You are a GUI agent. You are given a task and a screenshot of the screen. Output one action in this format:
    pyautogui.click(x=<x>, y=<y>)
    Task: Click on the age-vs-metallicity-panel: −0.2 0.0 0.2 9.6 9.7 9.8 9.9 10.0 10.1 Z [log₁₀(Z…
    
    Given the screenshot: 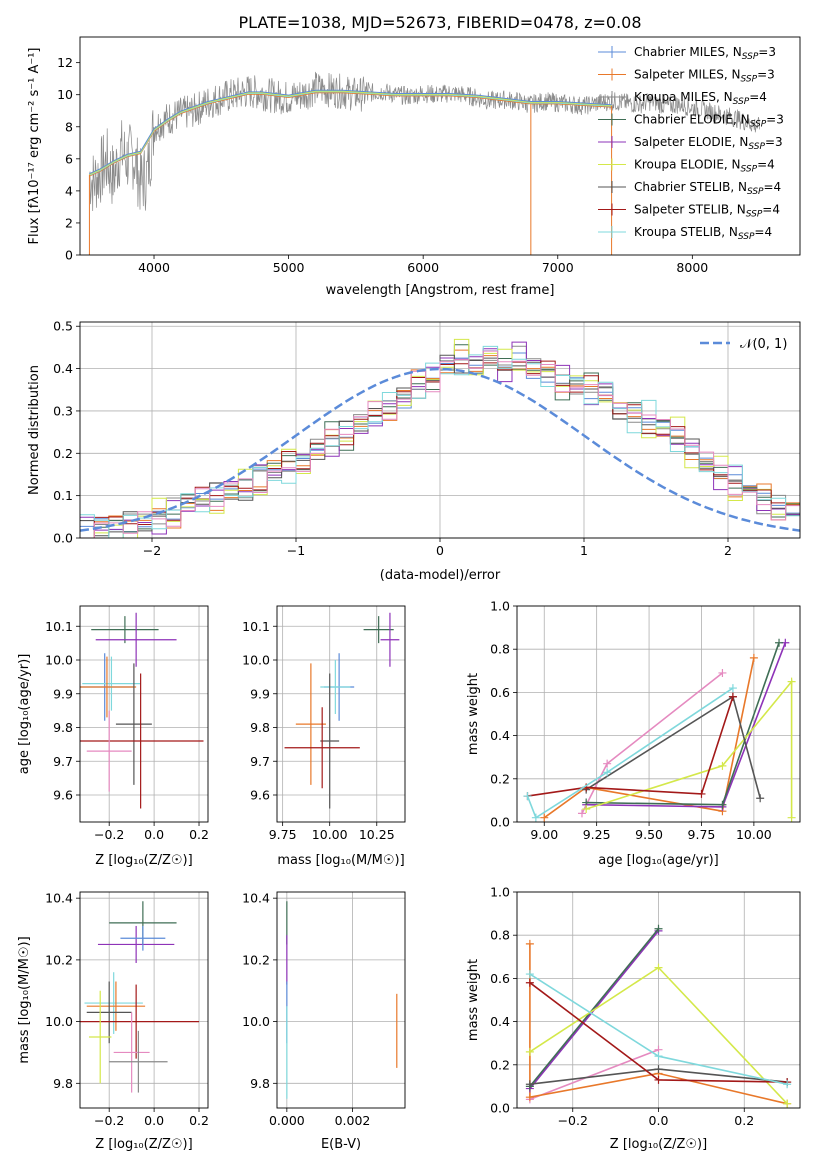 What is the action you would take?
    pyautogui.click(x=113, y=736)
    